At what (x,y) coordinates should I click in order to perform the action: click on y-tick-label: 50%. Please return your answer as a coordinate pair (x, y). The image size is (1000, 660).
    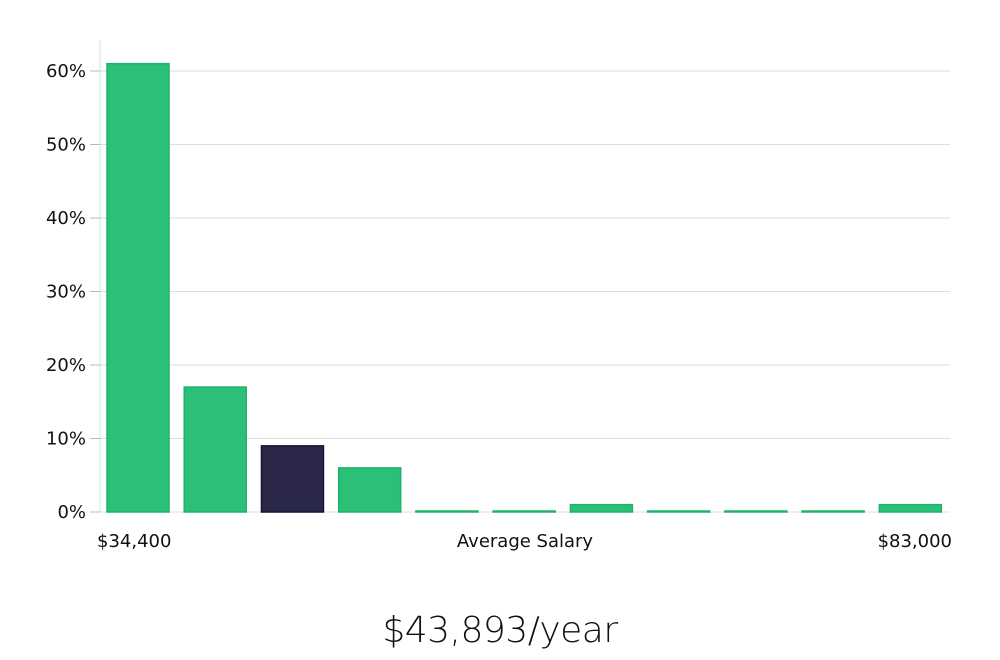
    Looking at the image, I should click on (66, 145).